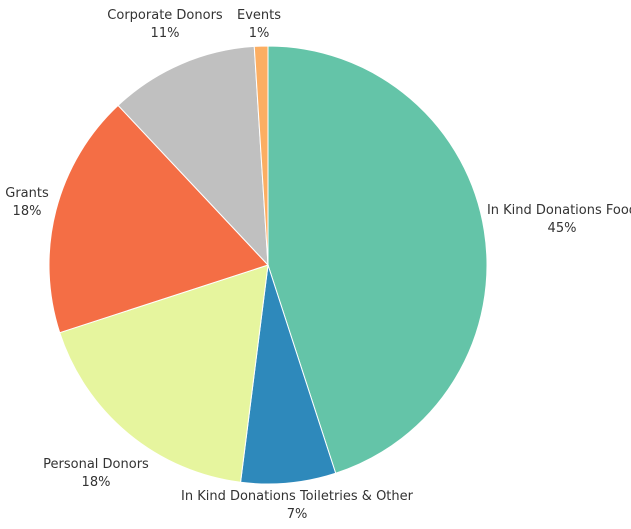  I want to click on slice-percent-grants: 18%, so click(27, 211).